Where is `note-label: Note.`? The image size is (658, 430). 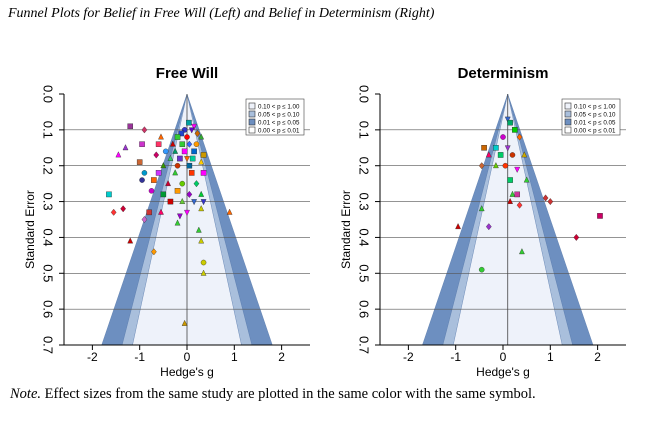 note-label: Note. is located at coordinates (26, 394).